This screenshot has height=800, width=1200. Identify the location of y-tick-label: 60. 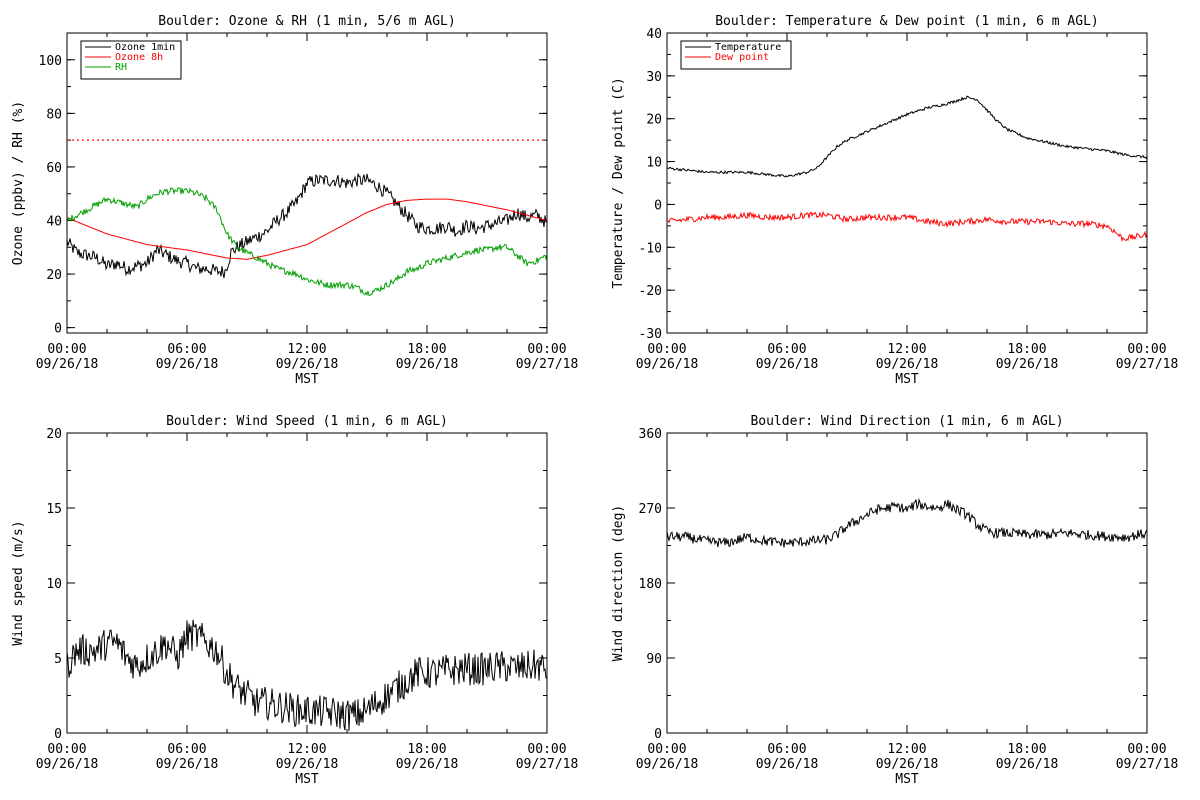
(54, 168).